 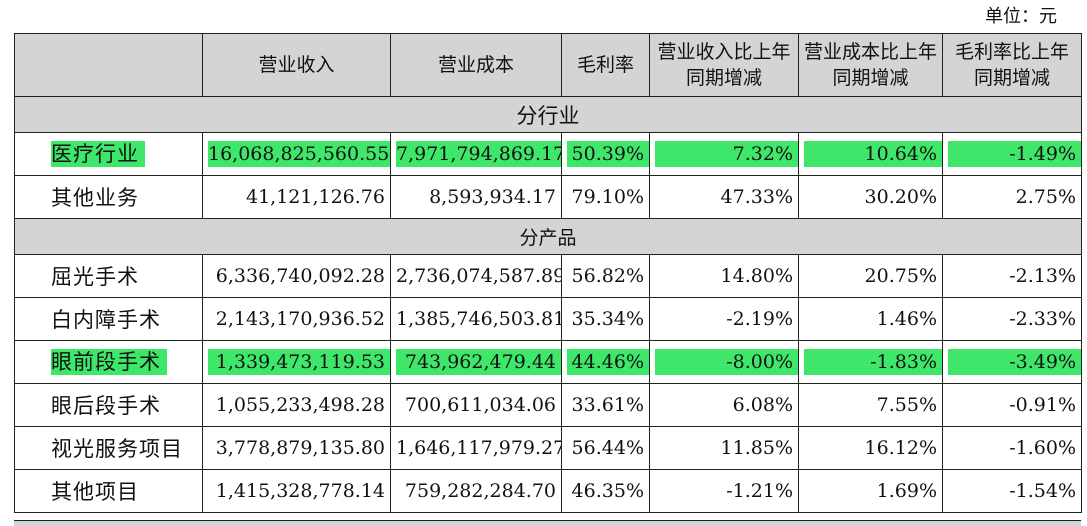 I want to click on row-name-cell: 屈光手术, so click(x=108, y=276).